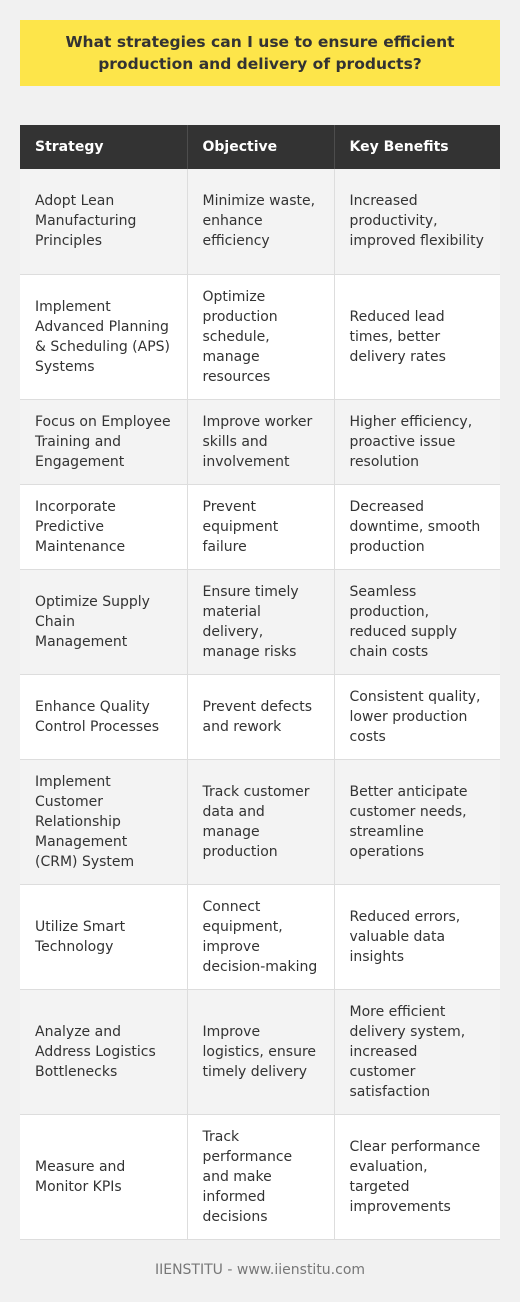 This screenshot has height=1302, width=520. I want to click on cell-strategy: Optimize Supply Chain Management, so click(104, 622).